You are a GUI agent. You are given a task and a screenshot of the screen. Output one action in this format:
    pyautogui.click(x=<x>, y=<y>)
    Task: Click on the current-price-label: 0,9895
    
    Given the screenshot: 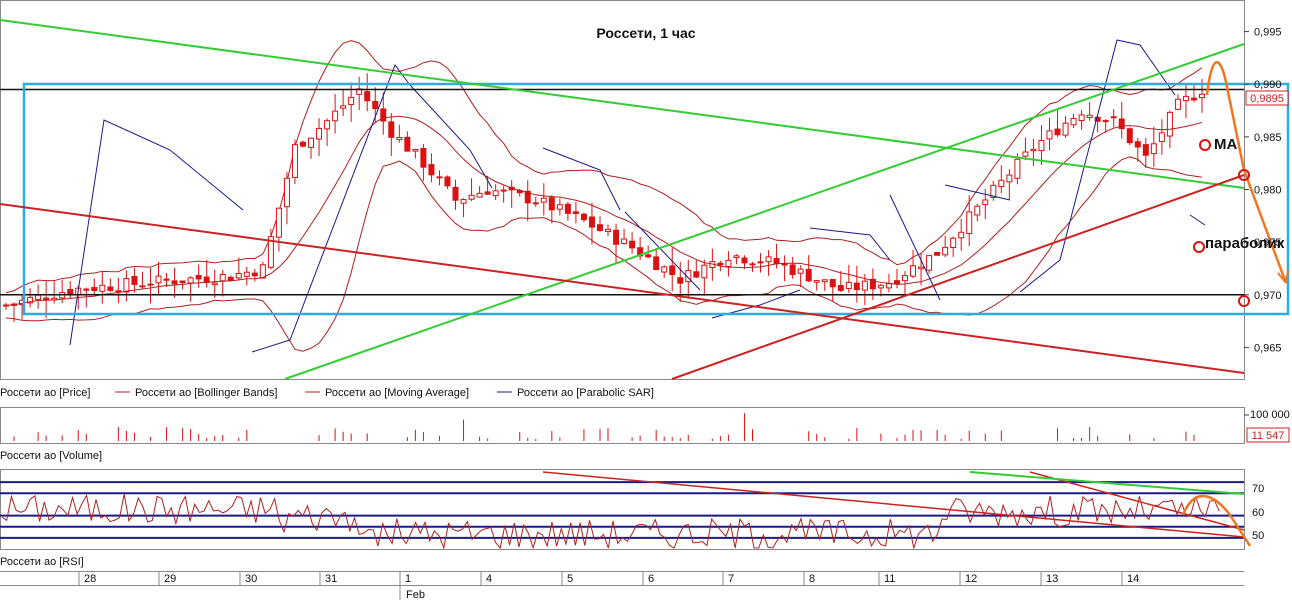 What is the action you would take?
    pyautogui.click(x=1267, y=99)
    